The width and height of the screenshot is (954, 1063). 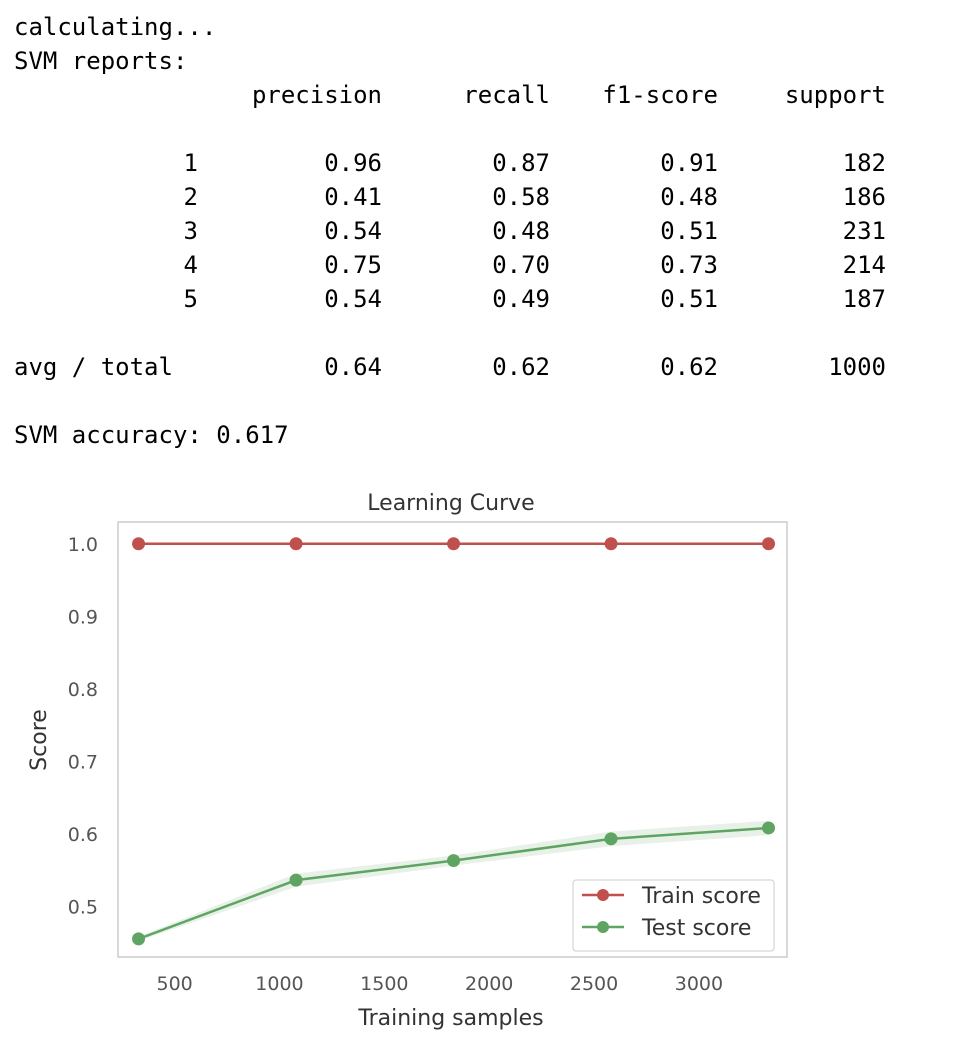 What do you see at coordinates (660, 95) in the screenshot?
I see `col-header-f1: f1-score` at bounding box center [660, 95].